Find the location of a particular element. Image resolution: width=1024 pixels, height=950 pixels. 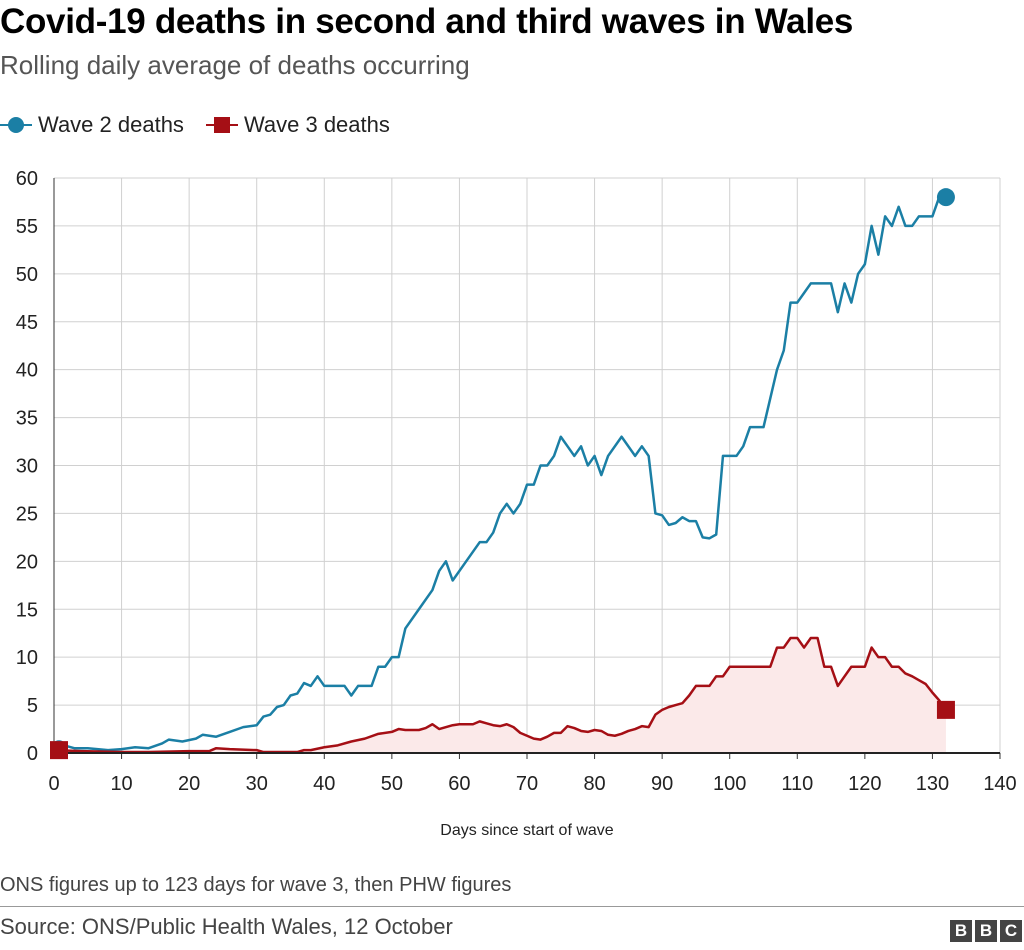

y-tick-label: 5 is located at coordinates (32, 706).